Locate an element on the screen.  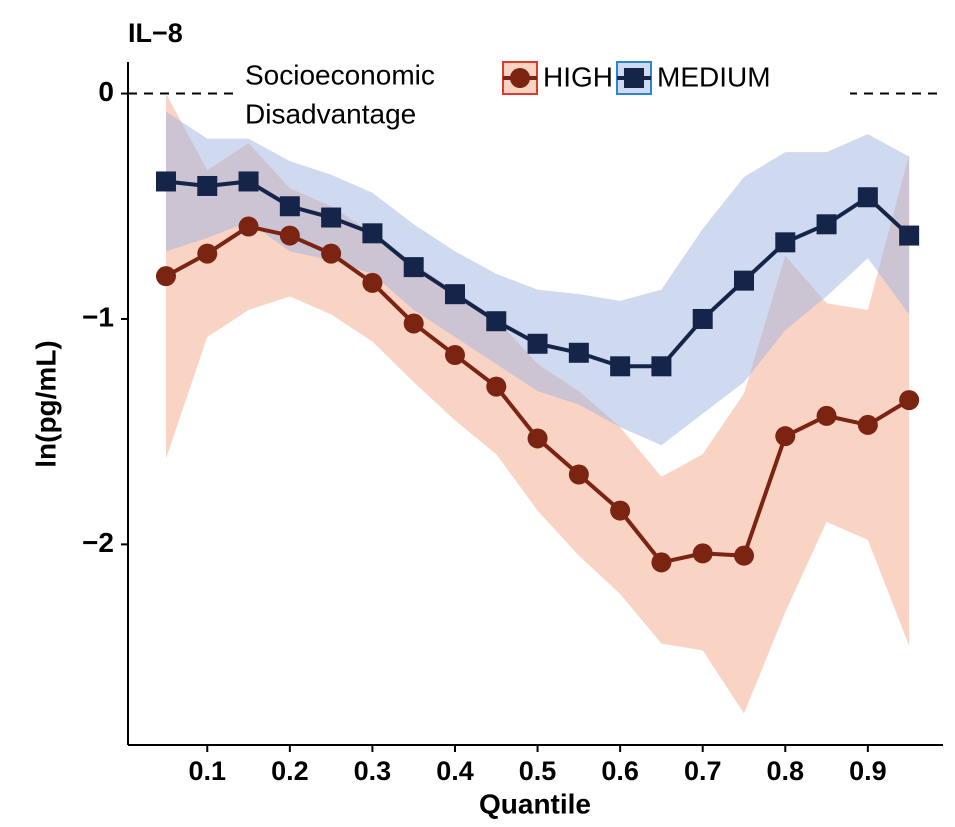
y-tick-label: 0 is located at coordinates (106, 91).